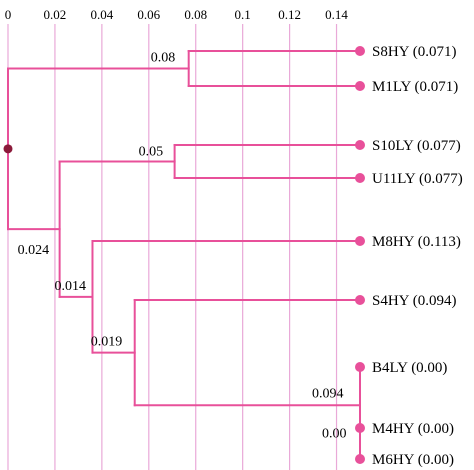 This screenshot has height=470, width=474. What do you see at coordinates (336, 14) in the screenshot?
I see `x-tick-label: 0.14` at bounding box center [336, 14].